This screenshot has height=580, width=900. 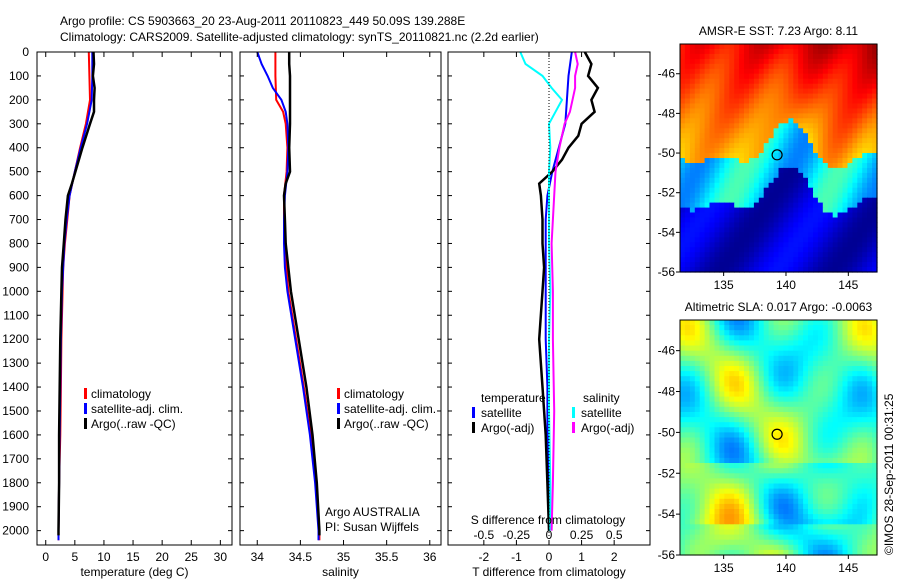 I want to click on y-tick-label: -50, so click(x=667, y=153).